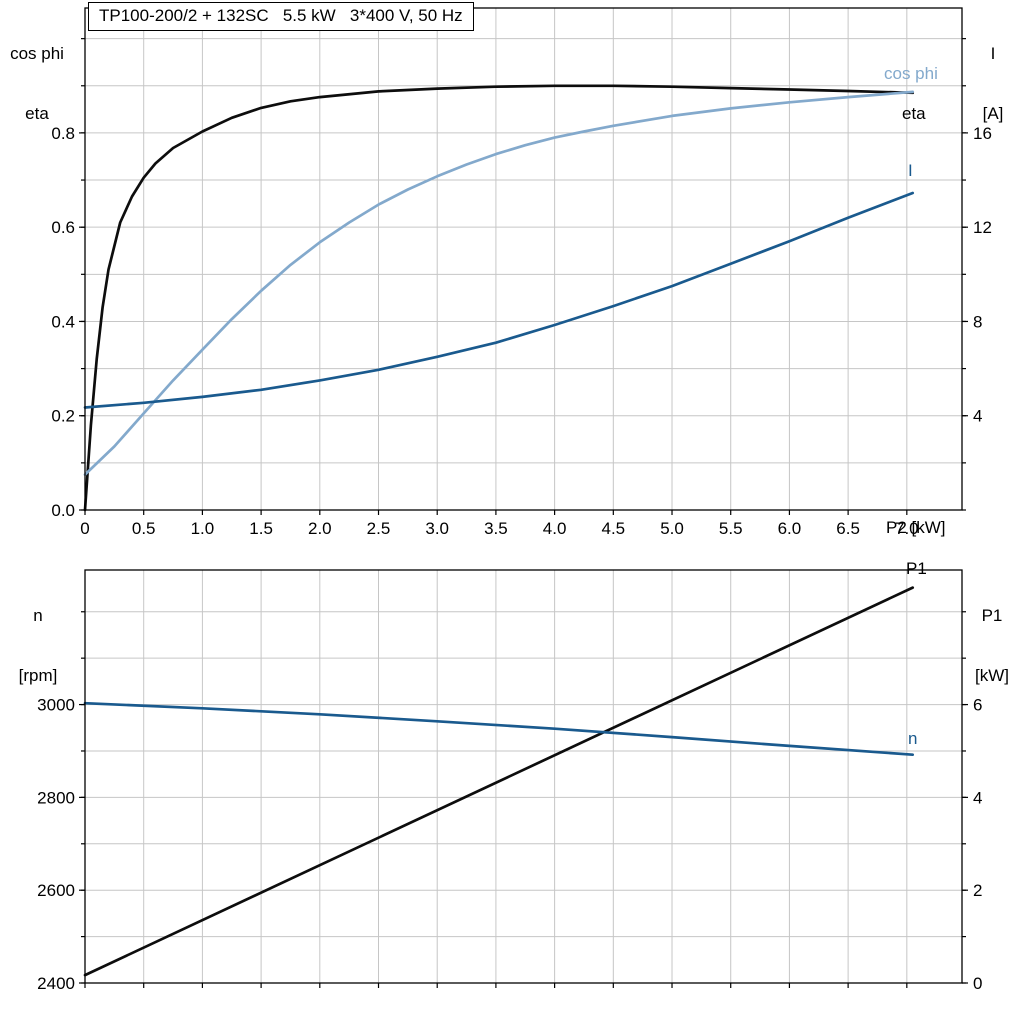  I want to click on svg-text: 0.6, so click(63, 227).